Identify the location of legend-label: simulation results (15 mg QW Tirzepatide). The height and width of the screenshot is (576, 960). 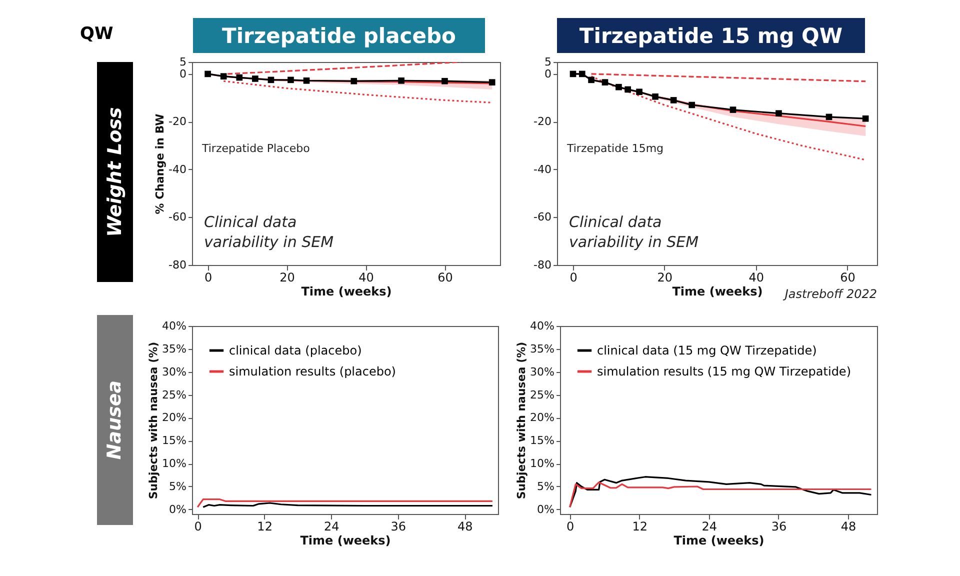
(724, 371).